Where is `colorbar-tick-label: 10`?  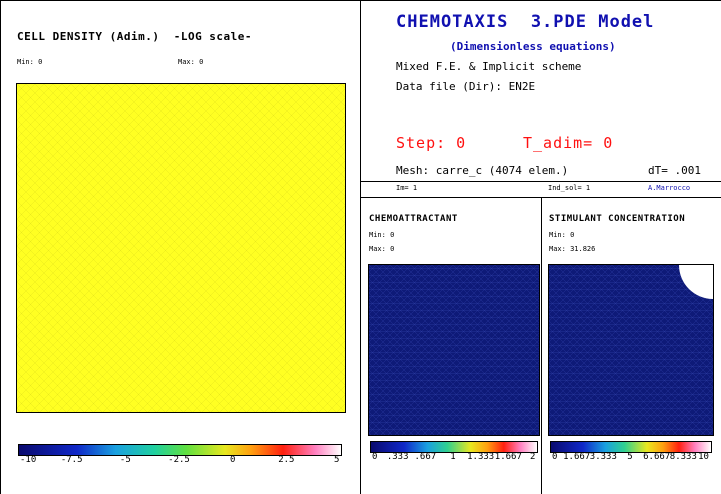 colorbar-tick-label: 10 is located at coordinates (703, 457).